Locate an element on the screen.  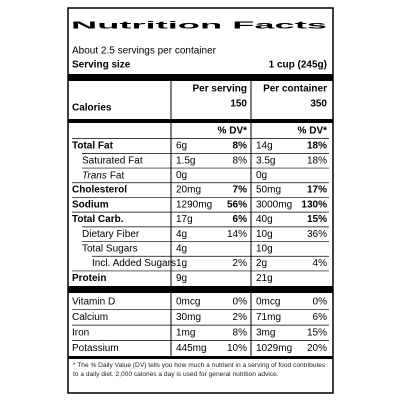
column-header: Per serving is located at coordinates (220, 89).